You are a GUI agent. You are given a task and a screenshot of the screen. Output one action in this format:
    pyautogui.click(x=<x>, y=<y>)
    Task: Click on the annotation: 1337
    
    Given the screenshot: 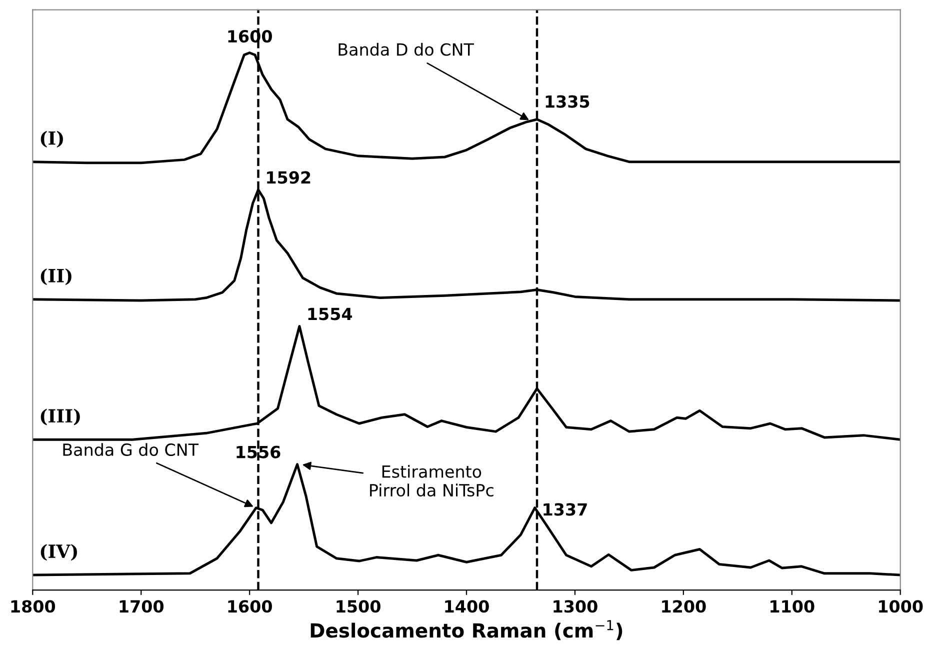 What is the action you would take?
    pyautogui.click(x=565, y=509)
    